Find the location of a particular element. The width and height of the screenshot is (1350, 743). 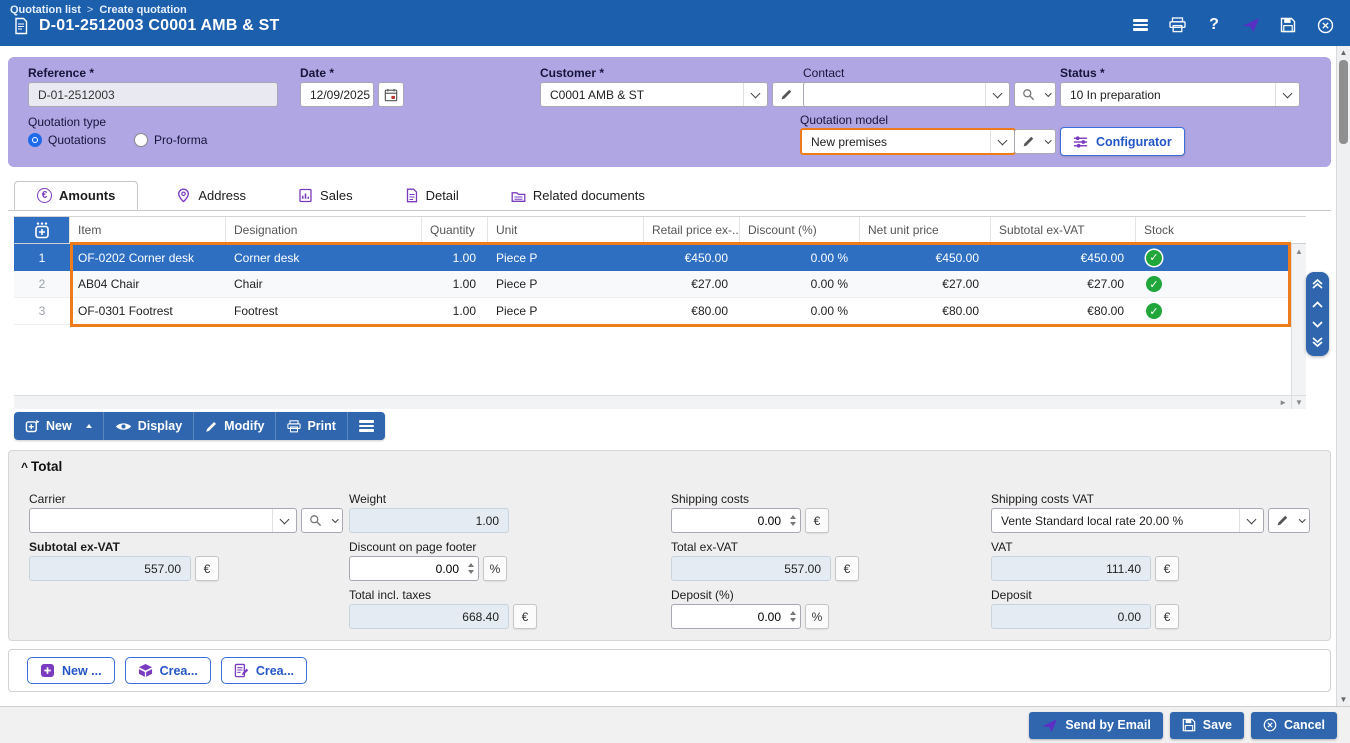

shipping-vat-select: Vente Standard local rate 20.00 % is located at coordinates (1127, 520).